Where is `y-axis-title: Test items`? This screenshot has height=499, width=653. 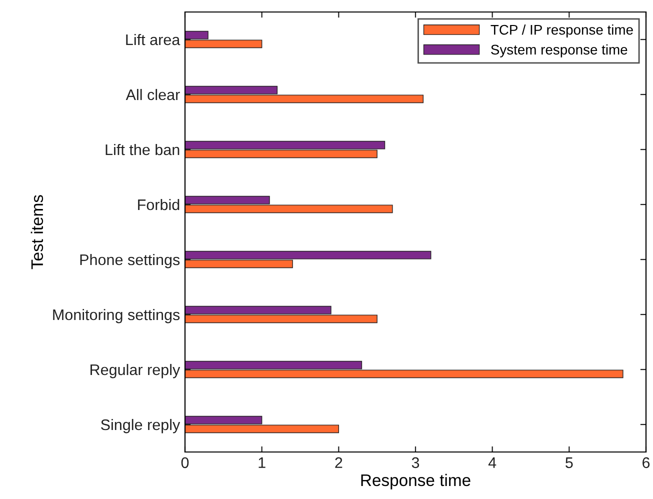
y-axis-title: Test items is located at coordinates (37, 232).